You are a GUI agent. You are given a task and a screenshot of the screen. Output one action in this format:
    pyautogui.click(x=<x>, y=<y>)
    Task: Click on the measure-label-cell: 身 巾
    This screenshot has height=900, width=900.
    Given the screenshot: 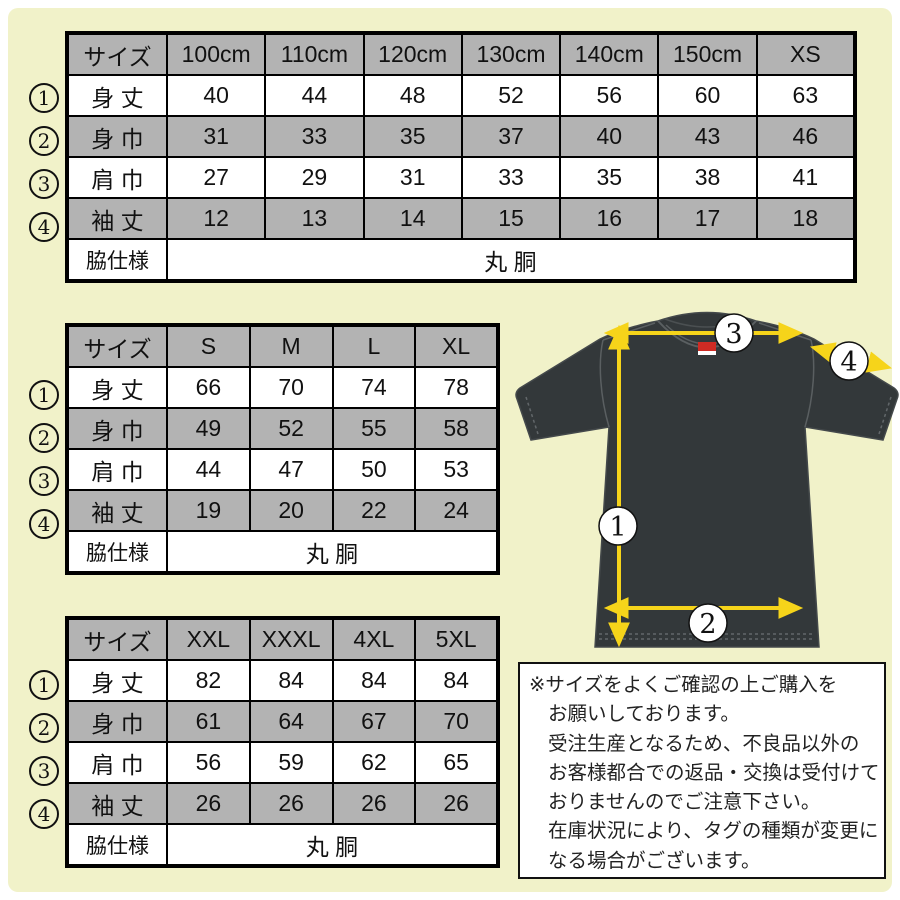 What is the action you would take?
    pyautogui.click(x=117, y=136)
    